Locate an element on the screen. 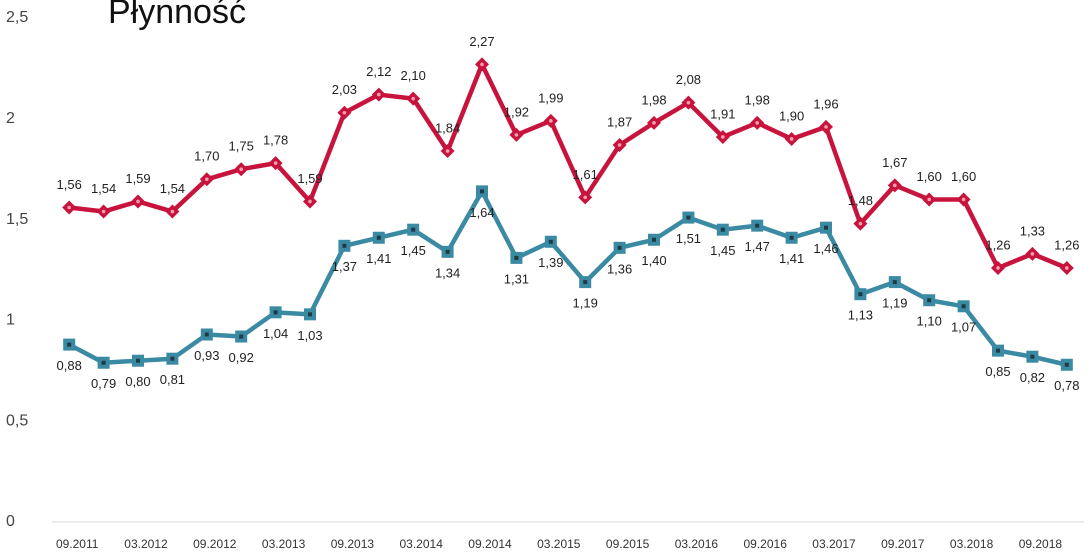 The height and width of the screenshot is (556, 1088). data-label: 1,48 is located at coordinates (860, 200).